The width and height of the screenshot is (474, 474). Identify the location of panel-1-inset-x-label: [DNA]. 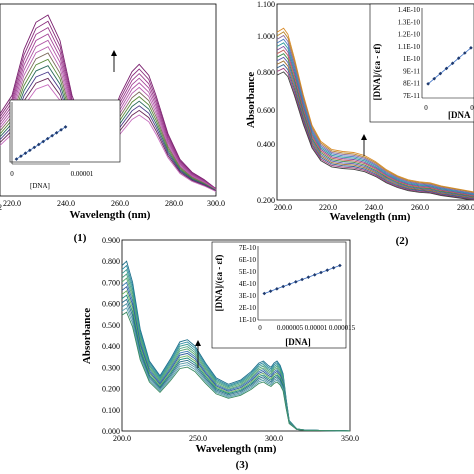
(40, 186).